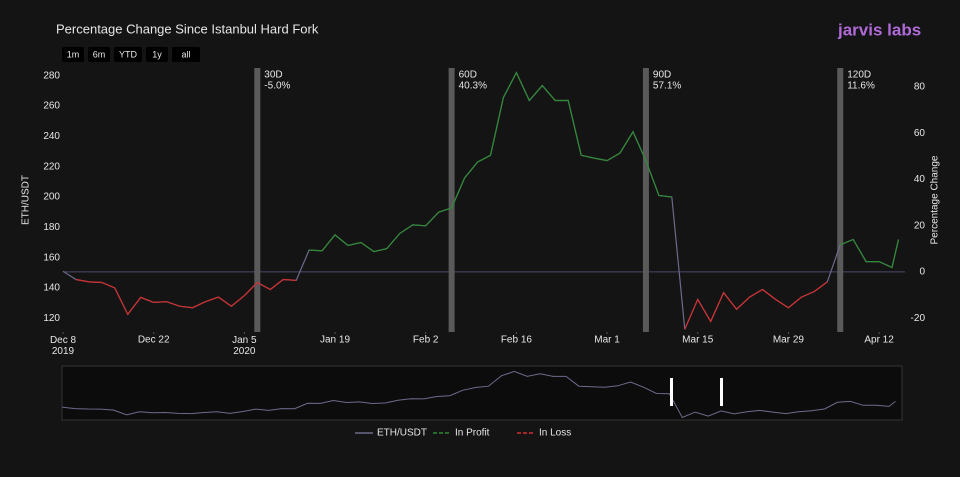  I want to click on annotation-label: 90D, so click(662, 75).